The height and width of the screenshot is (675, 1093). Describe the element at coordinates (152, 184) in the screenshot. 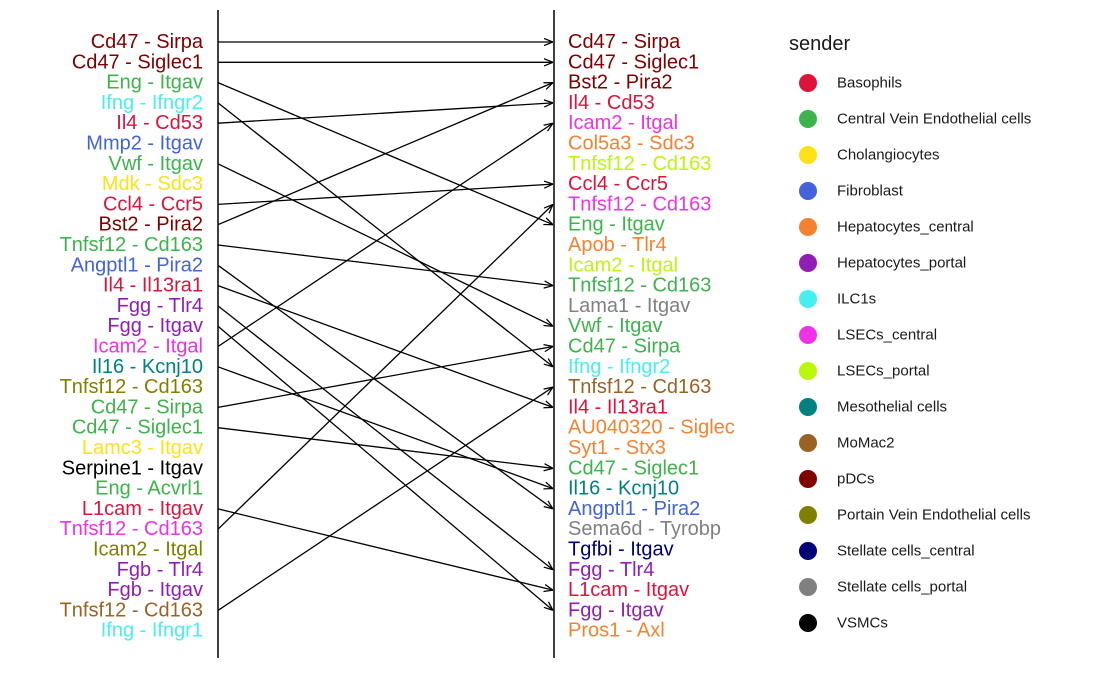

I see `left-pair-label: Mdk - Sdc3` at that location.